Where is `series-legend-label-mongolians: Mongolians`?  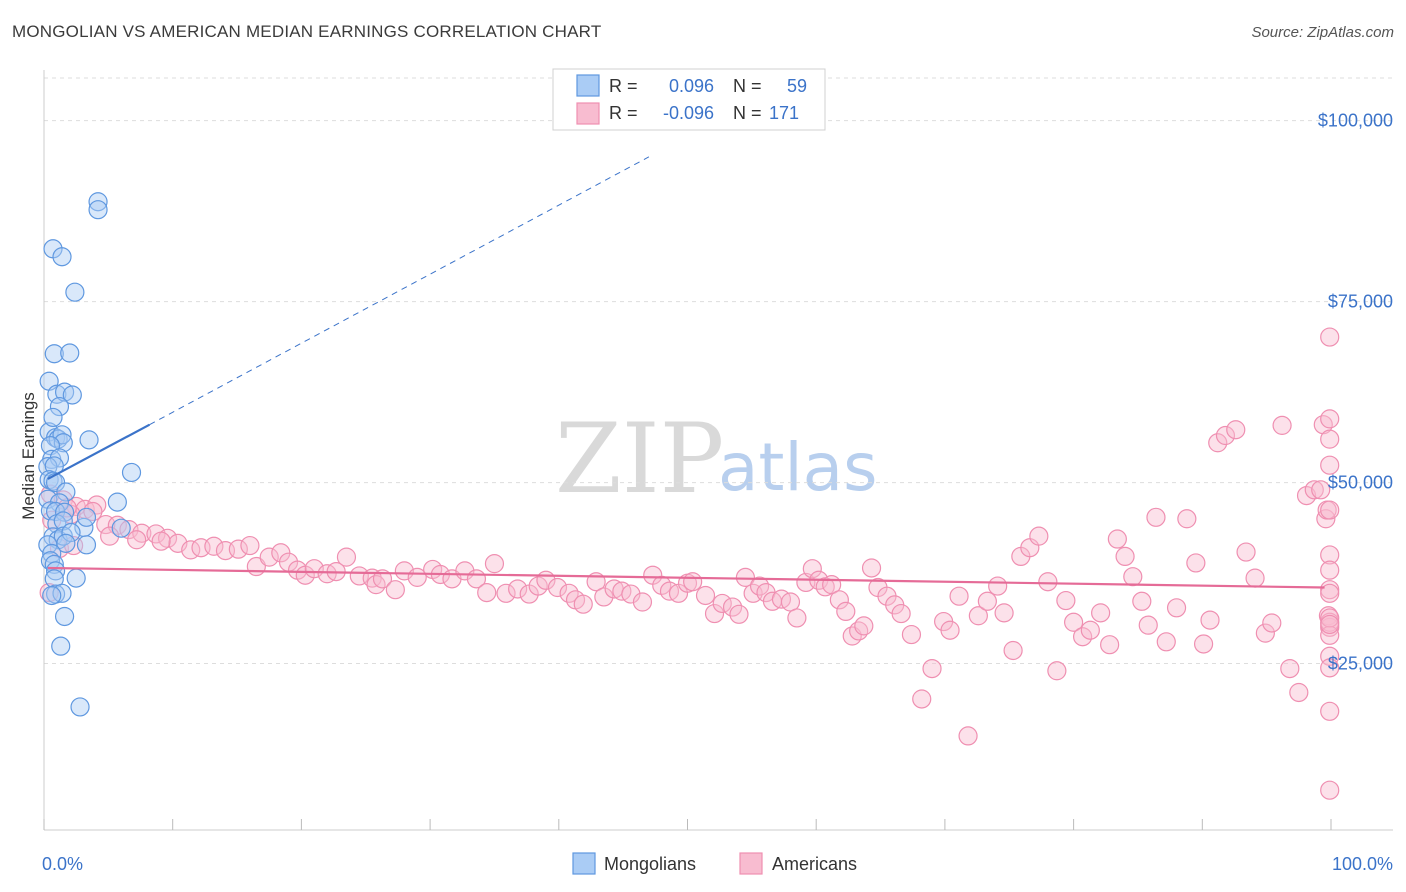
series-legend-label-mongolians: Mongolians is located at coordinates (650, 864).